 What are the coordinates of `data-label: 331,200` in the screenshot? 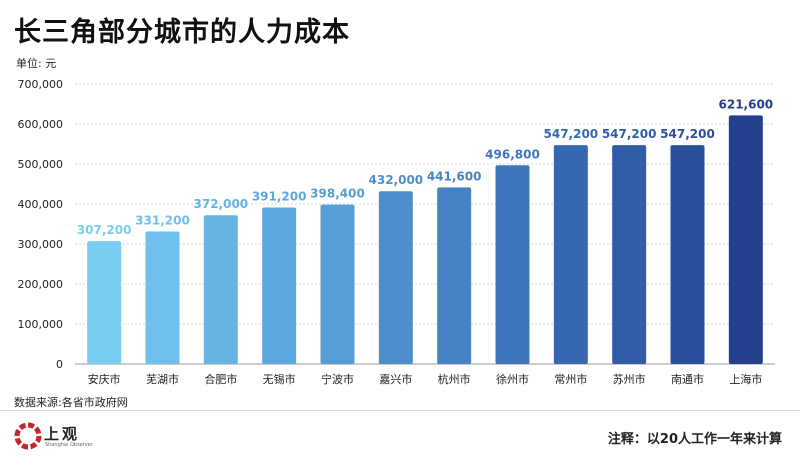 It's located at (162, 221).